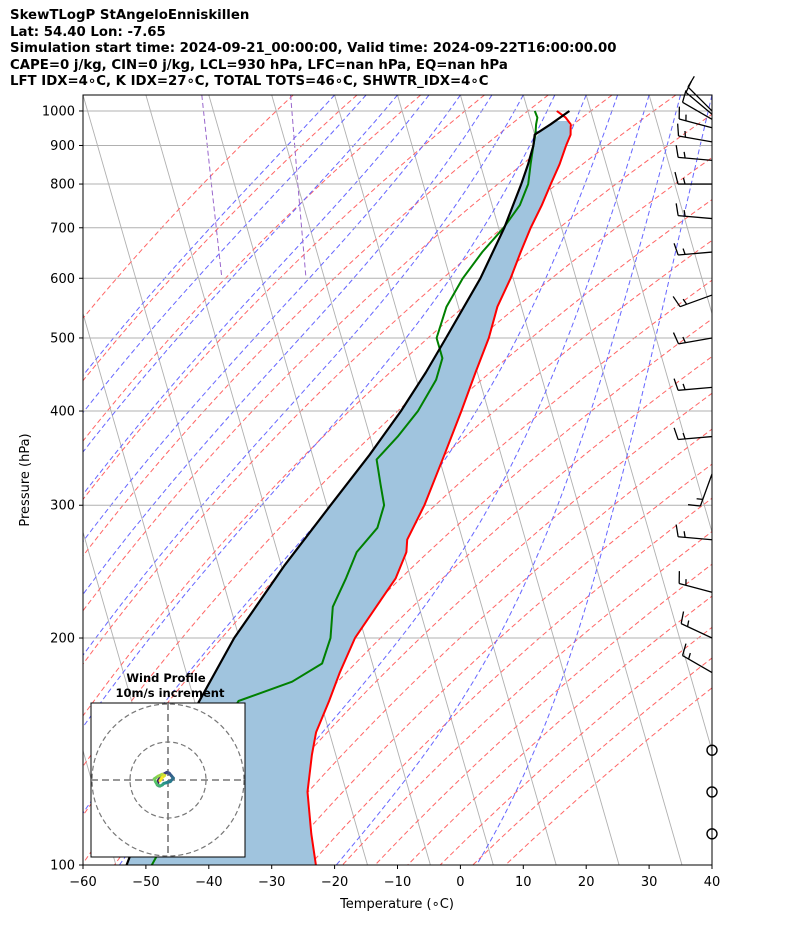  Describe the element at coordinates (62, 185) in the screenshot. I see `y-tick-label: 800` at that location.